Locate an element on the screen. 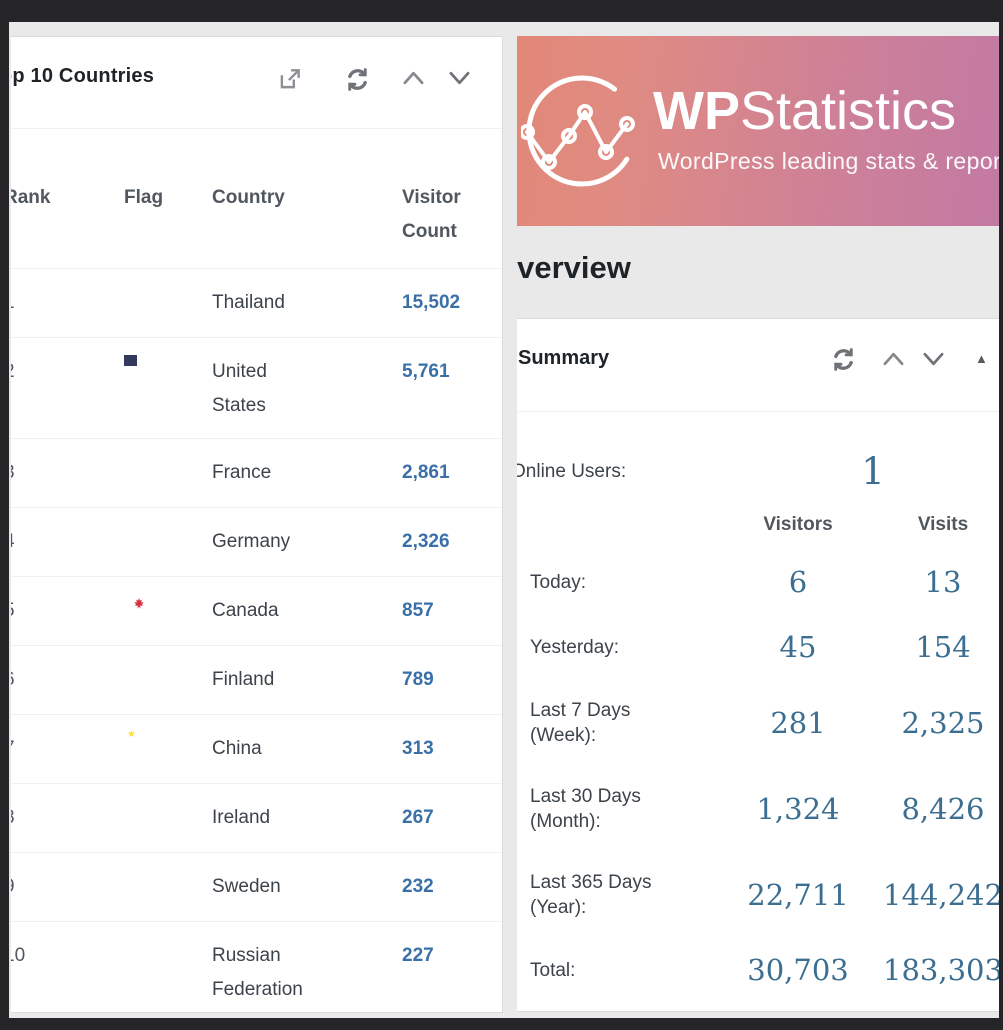 This screenshot has width=1003, height=1030. visits-value: 154 is located at coordinates (943, 647).